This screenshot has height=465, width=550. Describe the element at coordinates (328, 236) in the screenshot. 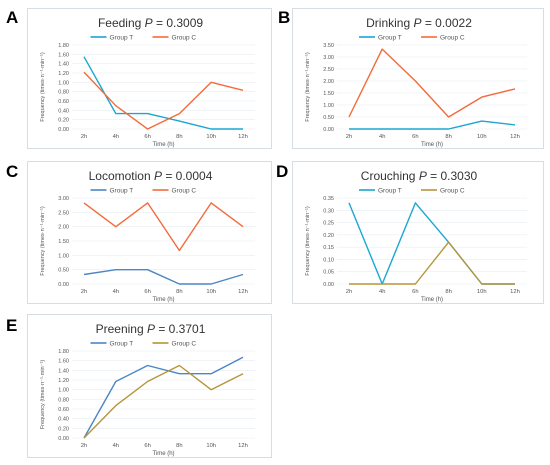

I see `y-tick-label: 0.20` at that location.